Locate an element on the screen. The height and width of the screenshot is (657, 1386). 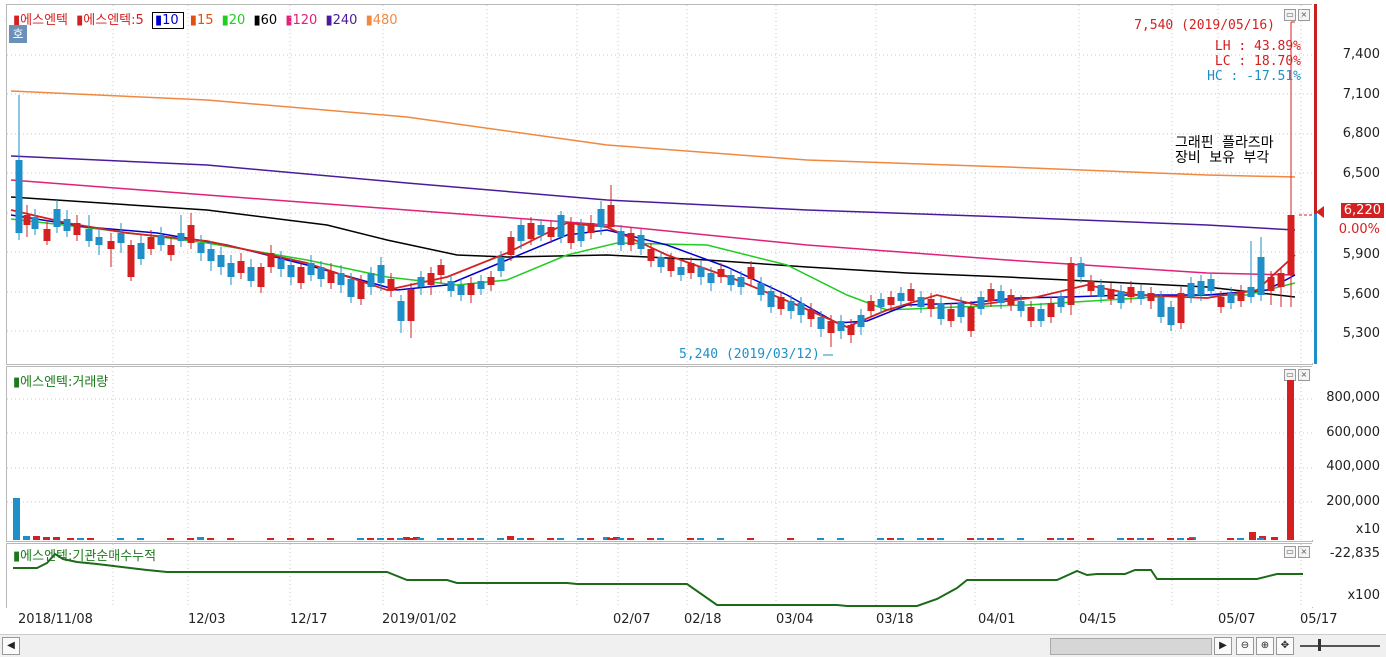
scroll-right-button: ▶ is located at coordinates (1223, 646).